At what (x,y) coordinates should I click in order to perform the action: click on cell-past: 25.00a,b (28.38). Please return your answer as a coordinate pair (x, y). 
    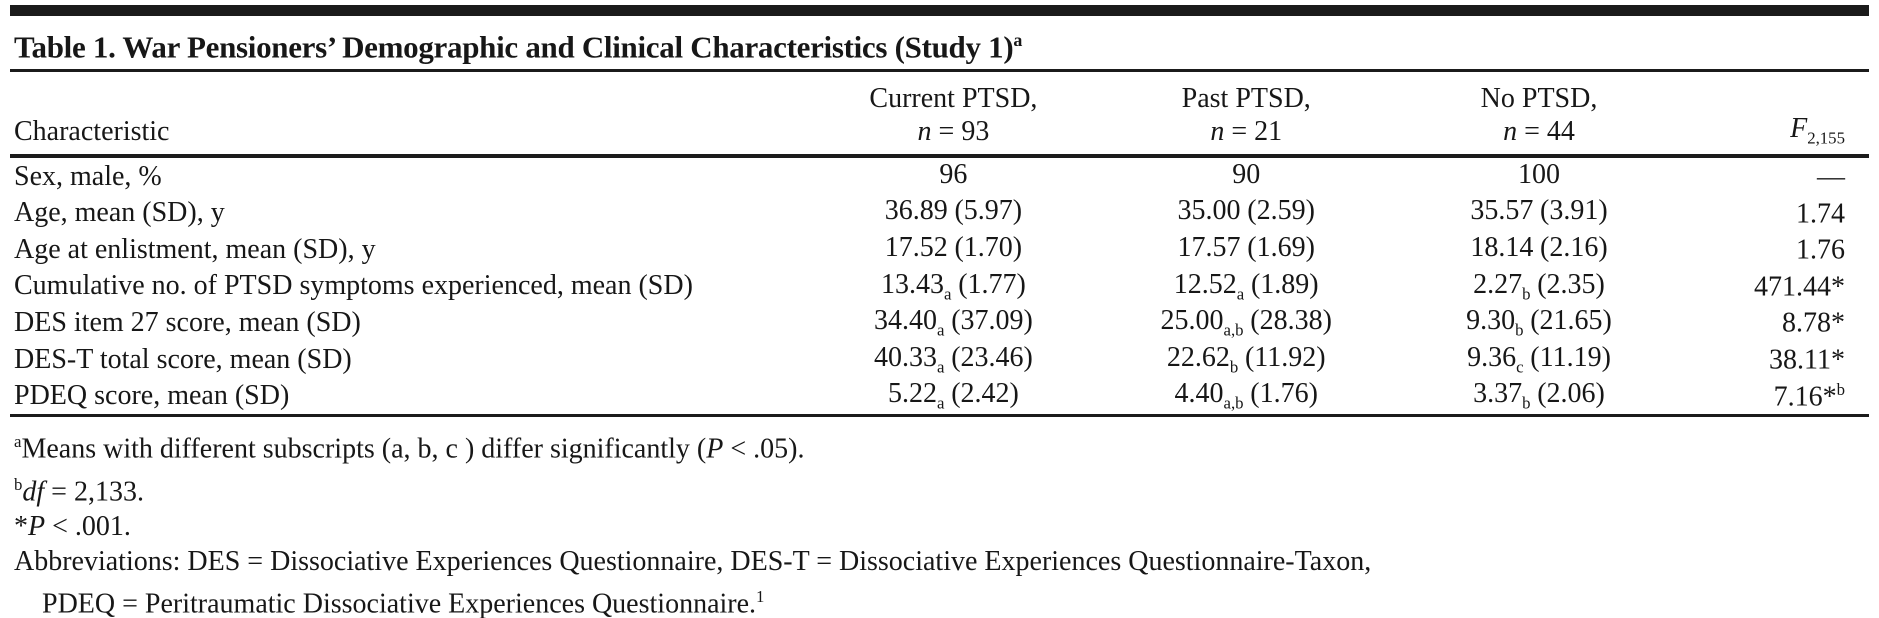
    Looking at the image, I should click on (1246, 322).